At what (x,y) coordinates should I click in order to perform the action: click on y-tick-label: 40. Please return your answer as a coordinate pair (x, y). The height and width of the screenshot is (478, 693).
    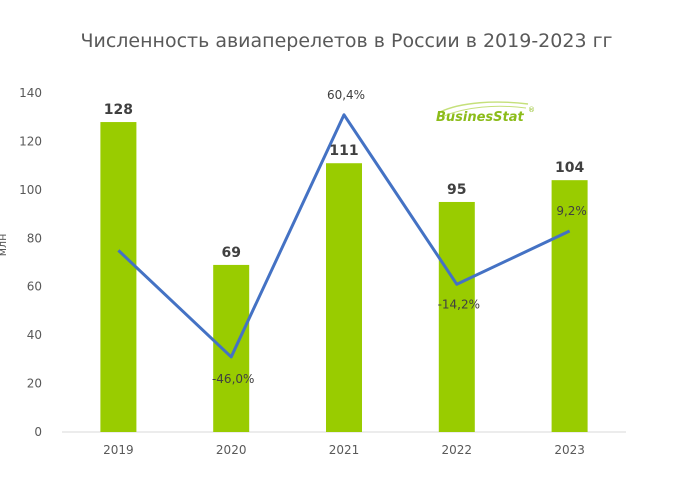
    Looking at the image, I should click on (34, 335).